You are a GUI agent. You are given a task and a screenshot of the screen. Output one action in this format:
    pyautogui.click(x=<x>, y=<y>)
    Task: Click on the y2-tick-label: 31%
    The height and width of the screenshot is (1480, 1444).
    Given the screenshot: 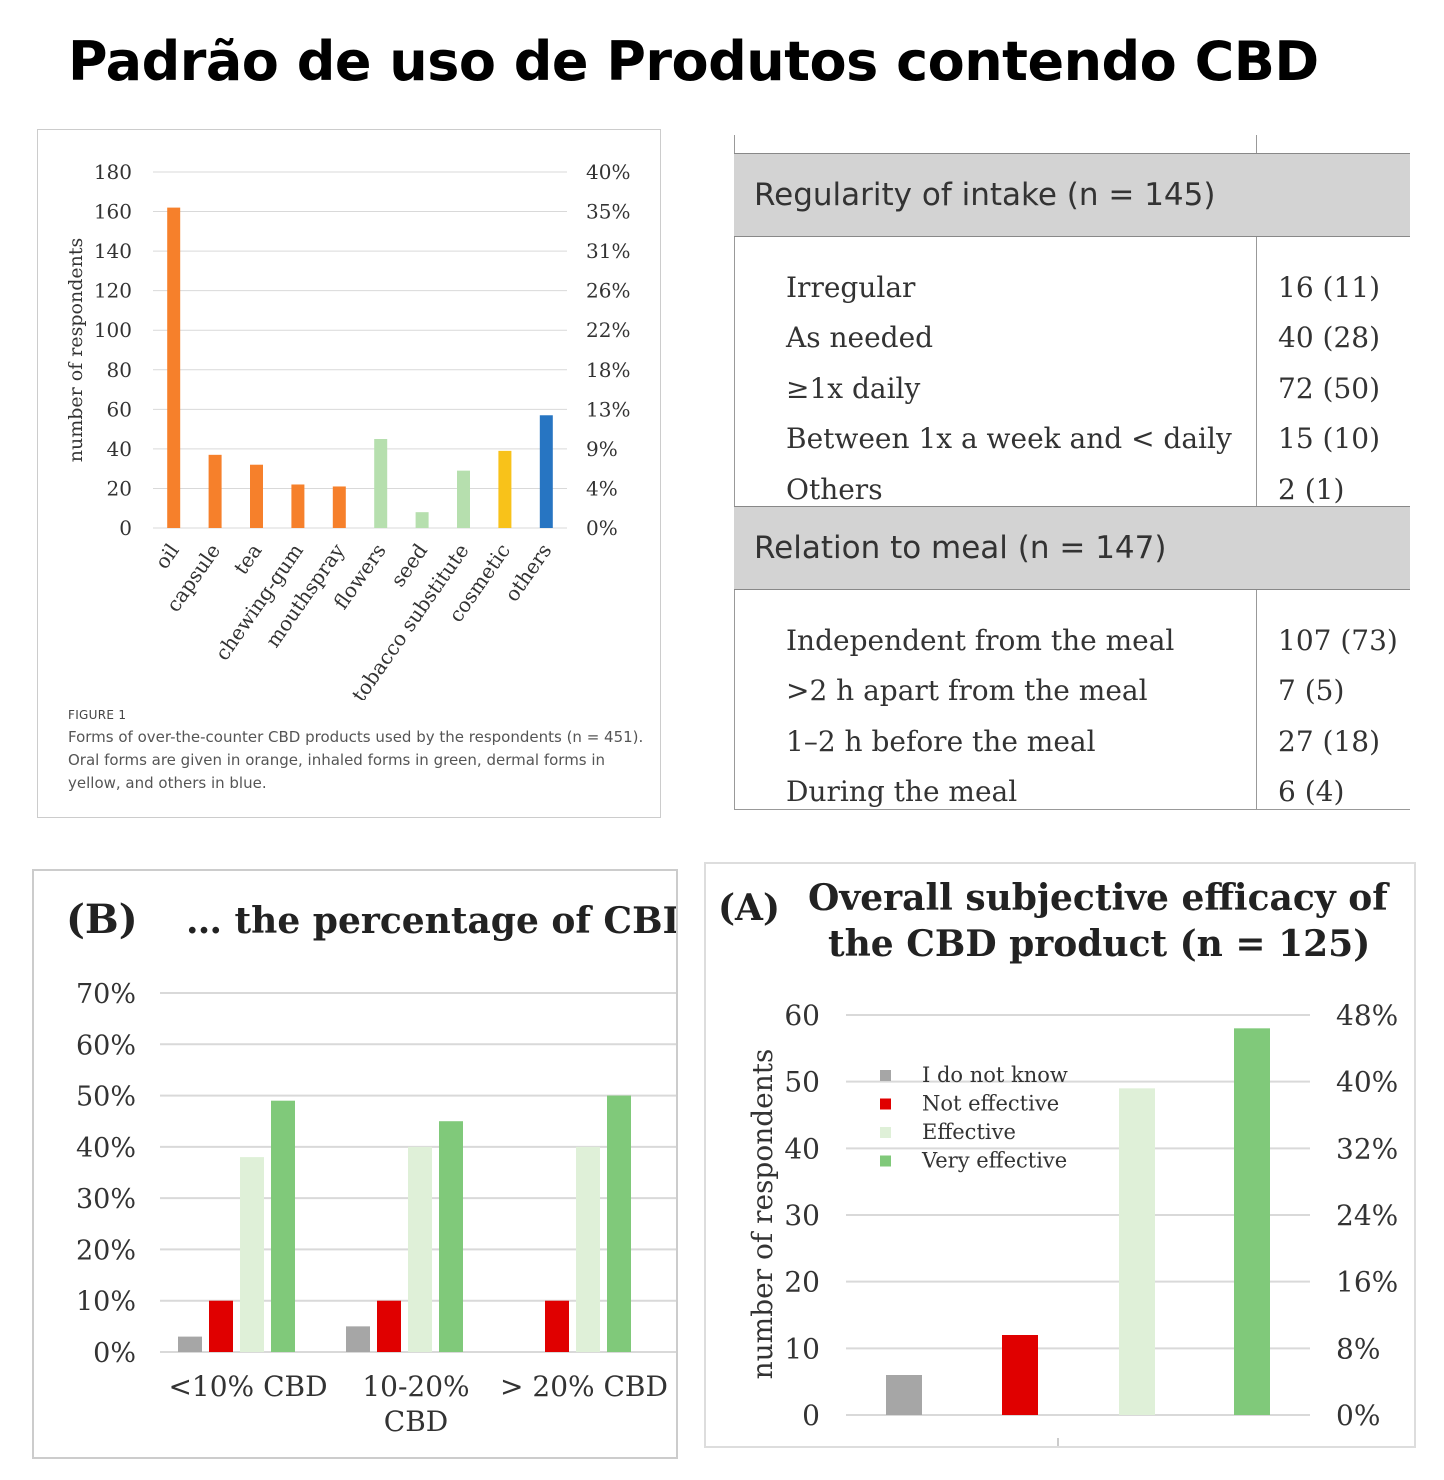 What is the action you would take?
    pyautogui.click(x=608, y=251)
    